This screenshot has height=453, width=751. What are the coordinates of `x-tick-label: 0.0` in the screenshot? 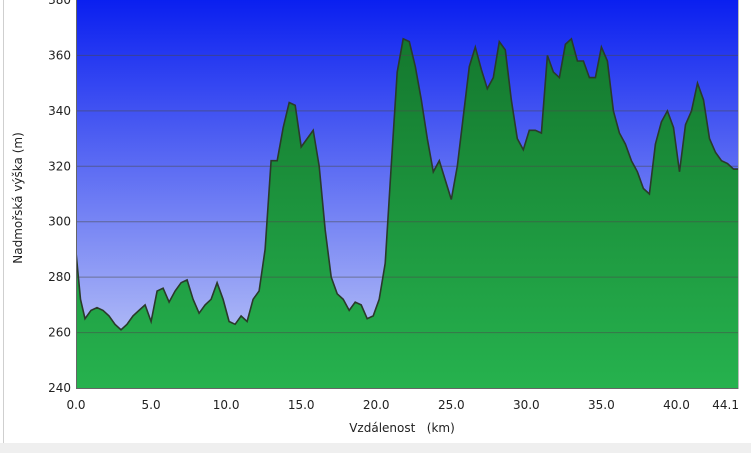 It's located at (75, 405).